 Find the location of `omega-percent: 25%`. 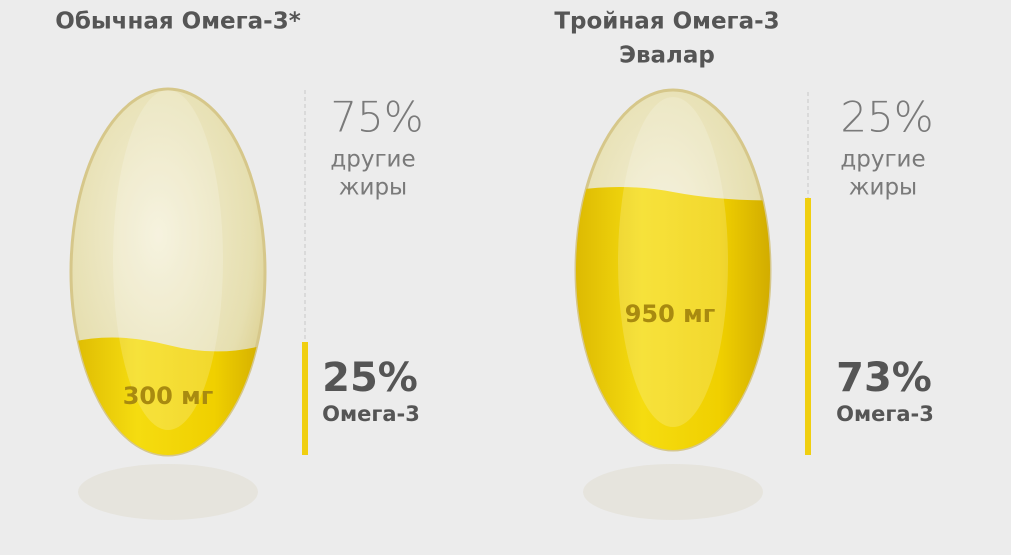

omega-percent: 25% is located at coordinates (370, 378).